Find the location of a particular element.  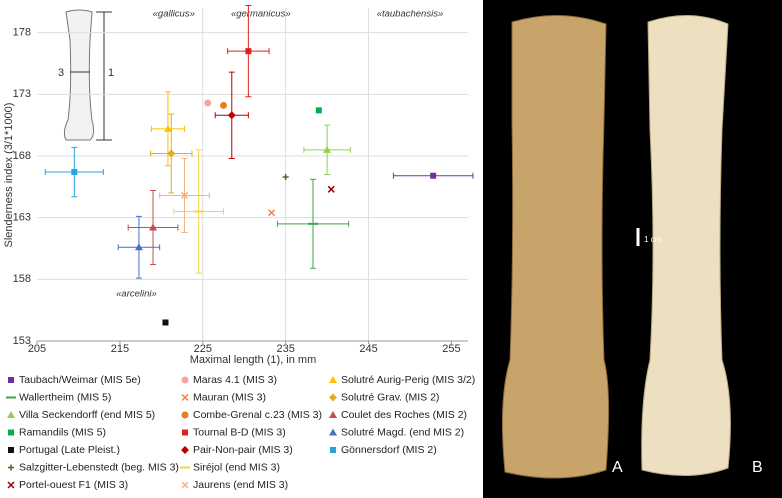

panel-label: B is located at coordinates (757, 467).